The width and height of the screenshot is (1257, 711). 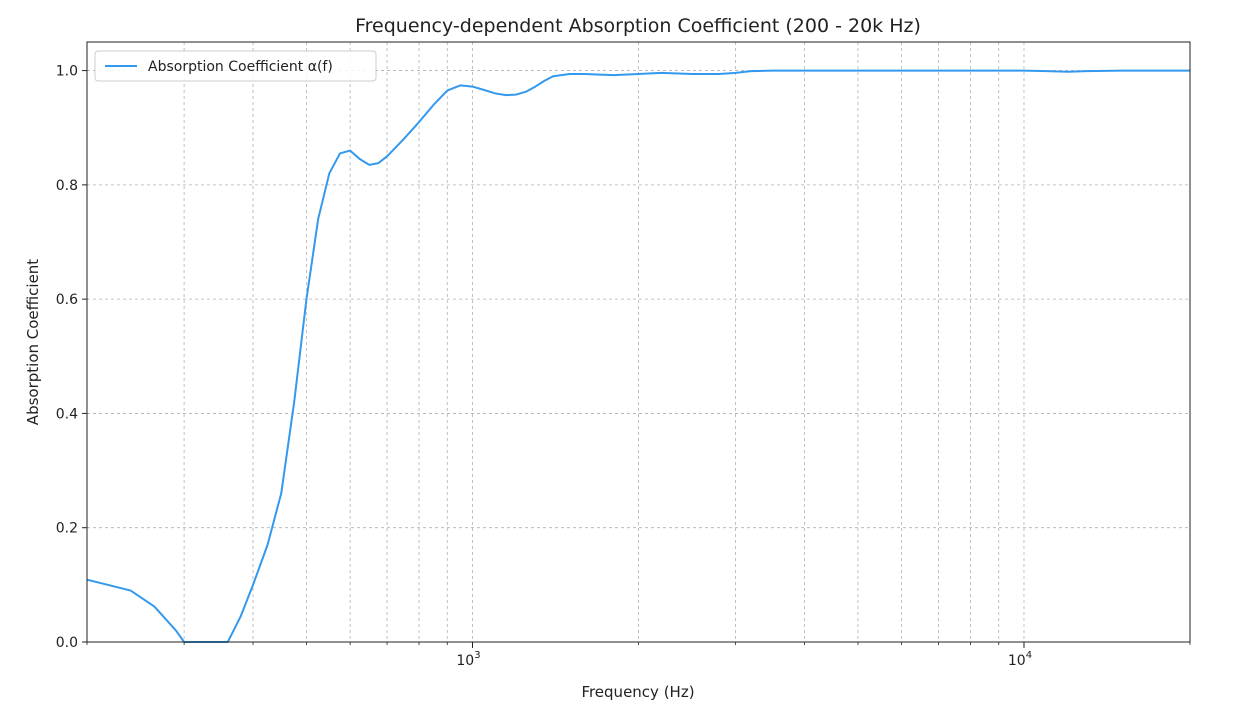 What do you see at coordinates (1020, 659) in the screenshot?
I see `x-tick-label: 10⁴` at bounding box center [1020, 659].